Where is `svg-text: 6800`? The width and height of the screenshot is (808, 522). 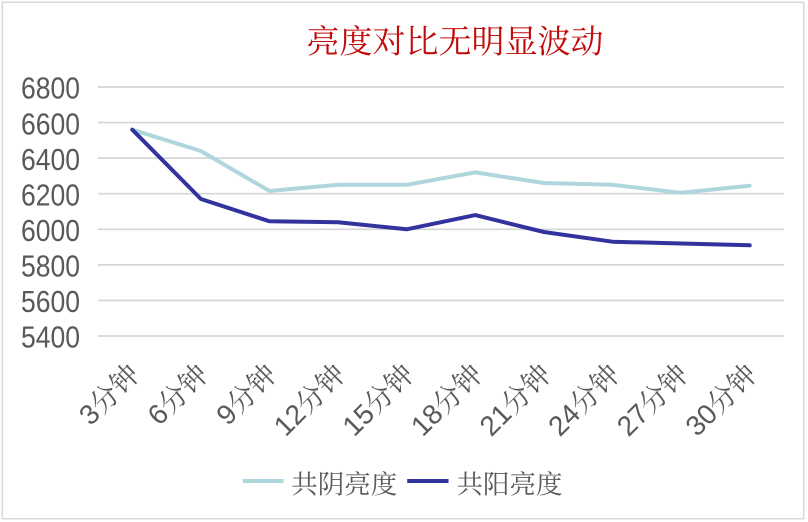 svg-text: 6800 is located at coordinates (50, 88).